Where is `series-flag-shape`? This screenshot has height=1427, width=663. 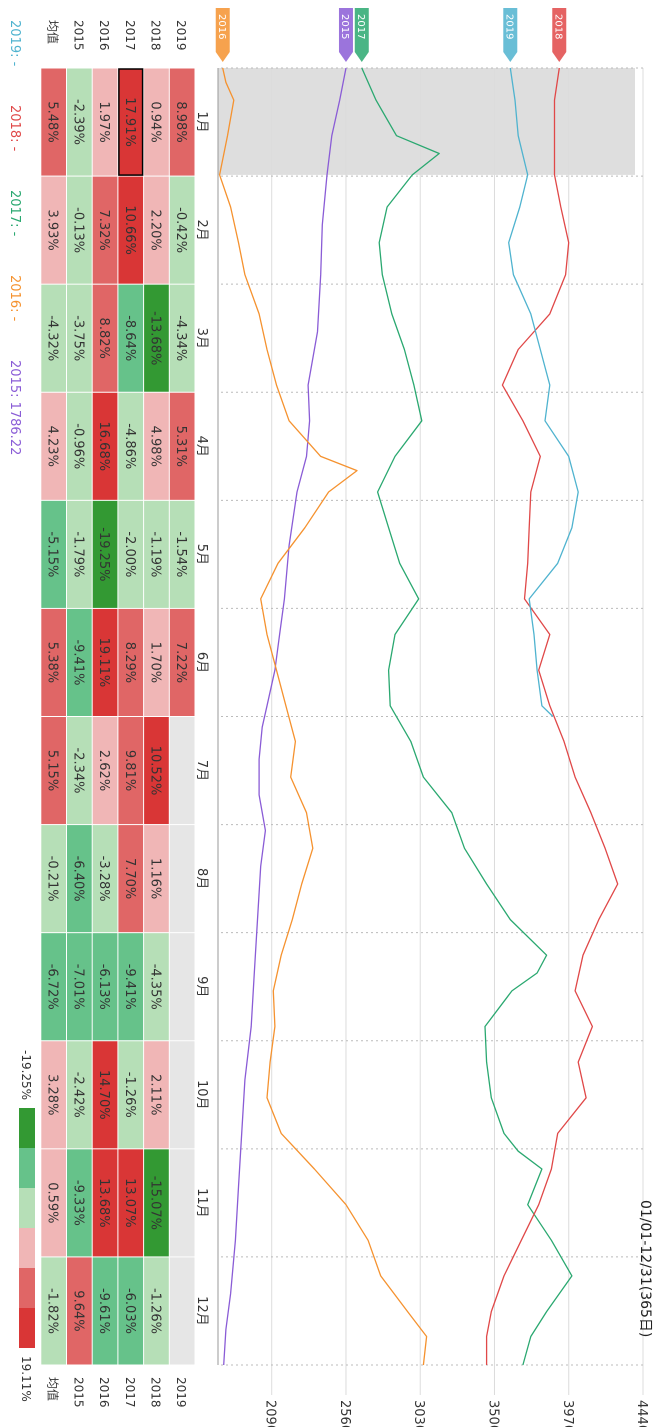 series-flag-shape is located at coordinates (361, 35).